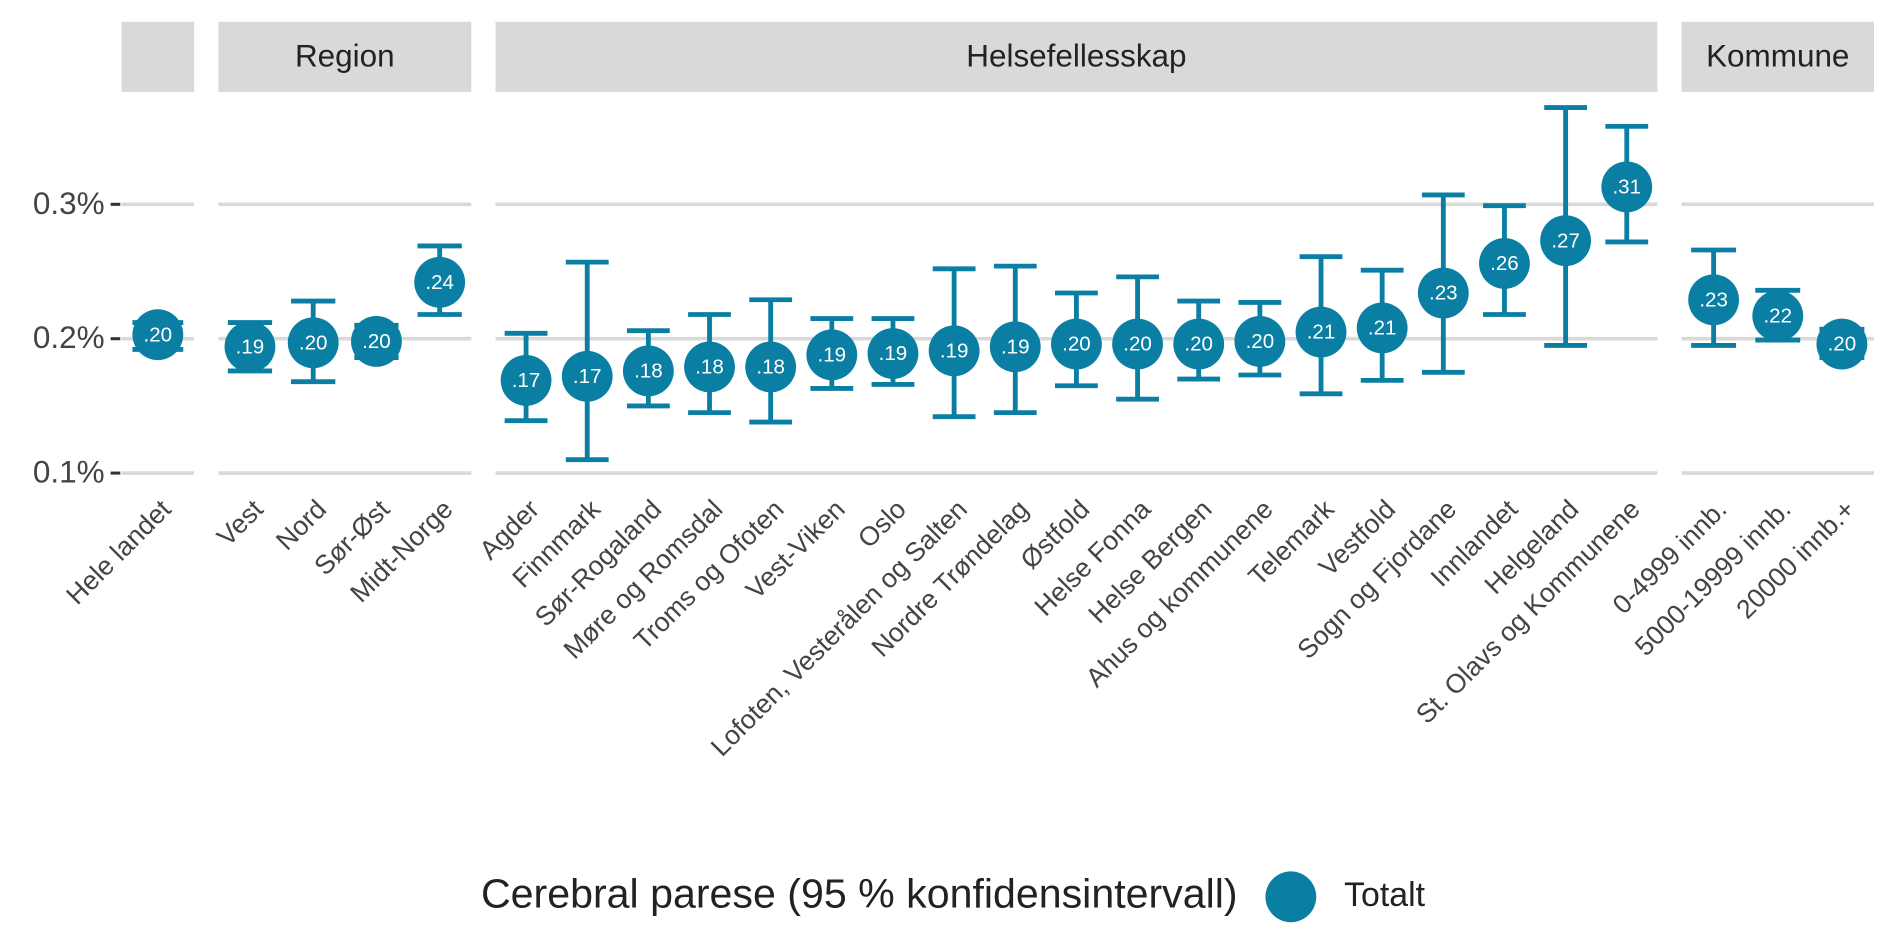 This screenshot has height=944, width=1889. Describe the element at coordinates (69, 337) in the screenshot. I see `y-tick-label: 0.2%` at that location.